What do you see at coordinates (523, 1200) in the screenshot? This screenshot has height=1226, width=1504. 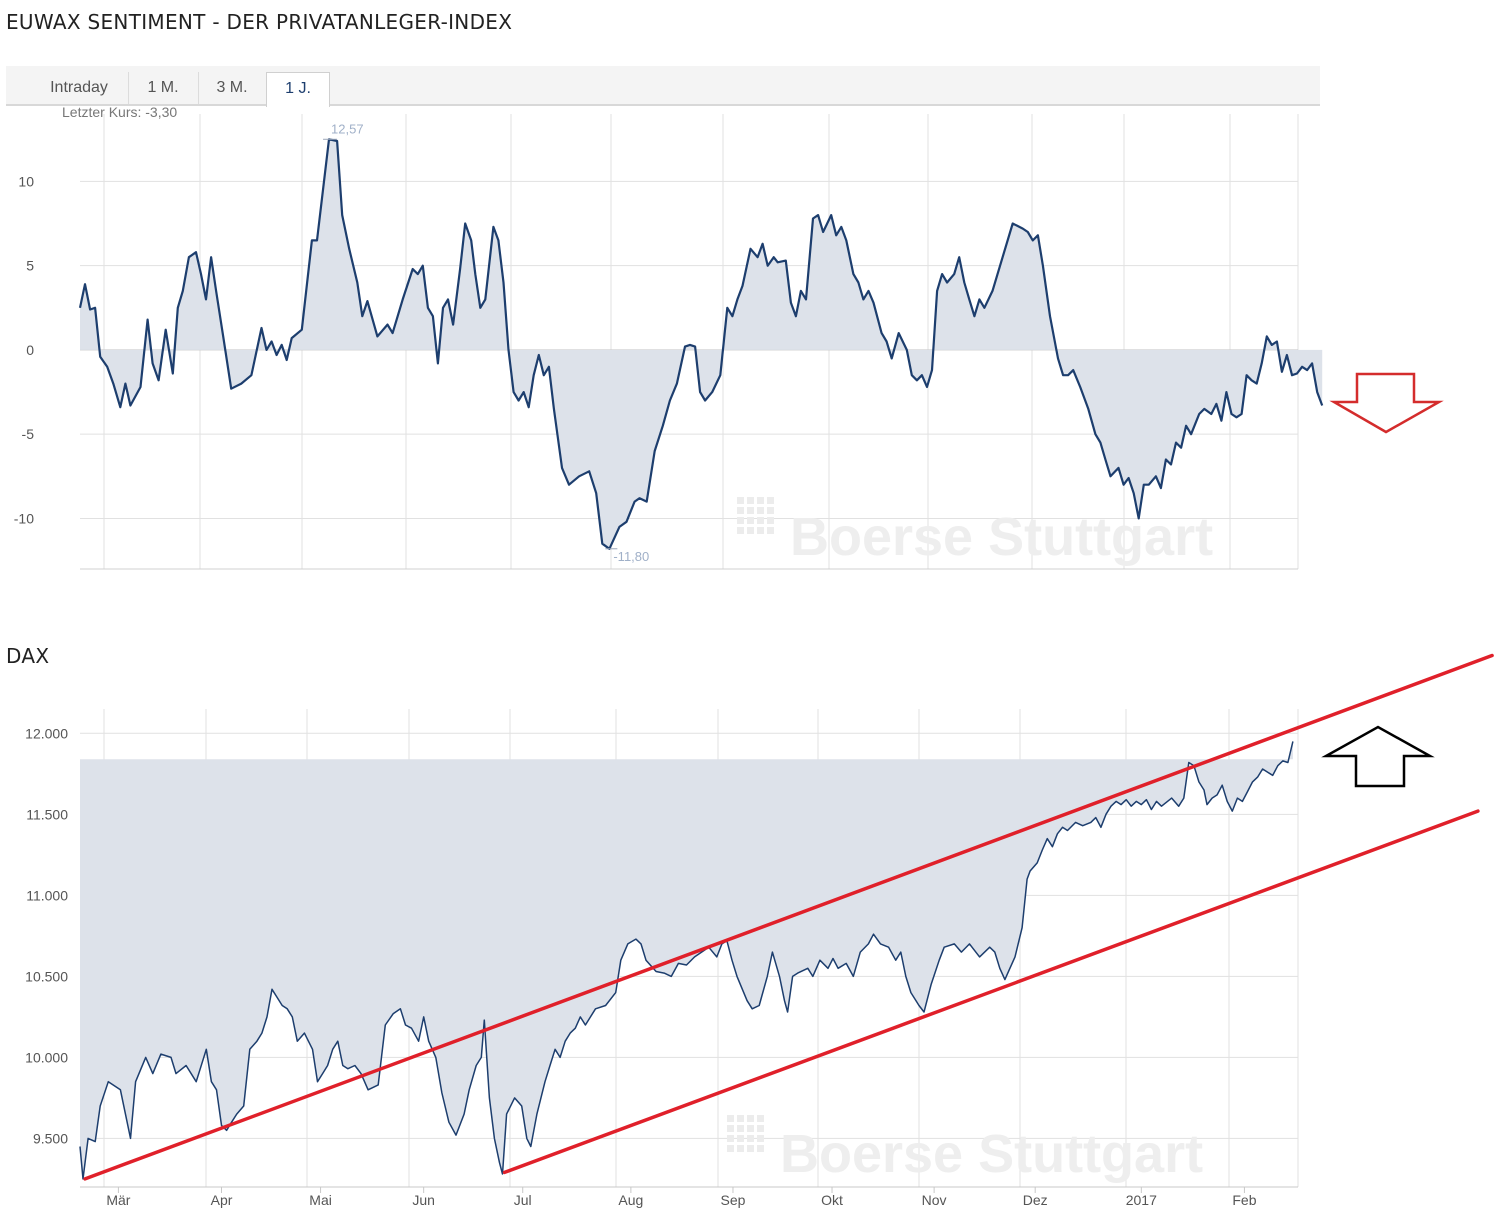 I see `dax-x-tick-label: Jul` at bounding box center [523, 1200].